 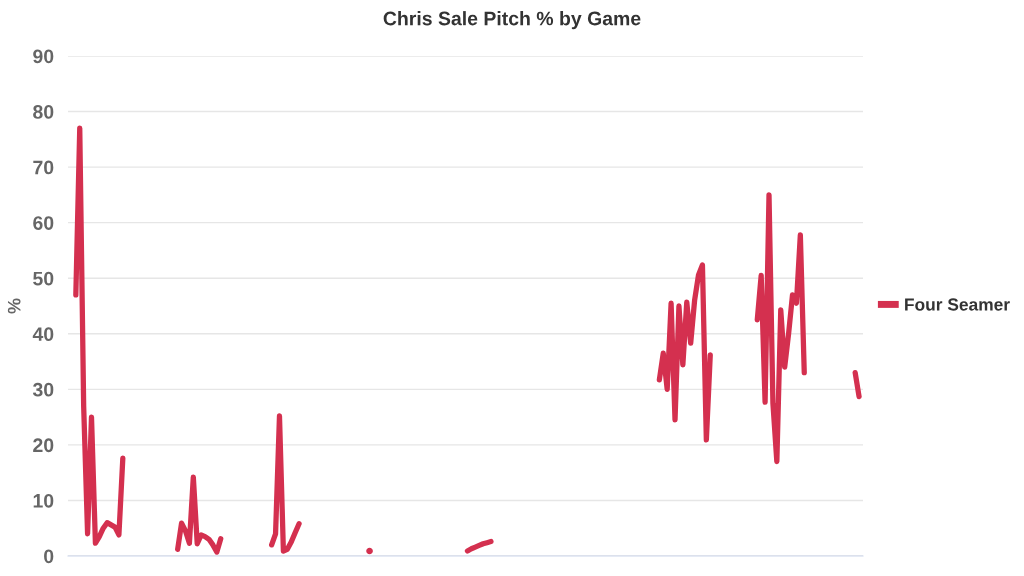 I want to click on y-tick-label: 30, so click(x=43, y=389).